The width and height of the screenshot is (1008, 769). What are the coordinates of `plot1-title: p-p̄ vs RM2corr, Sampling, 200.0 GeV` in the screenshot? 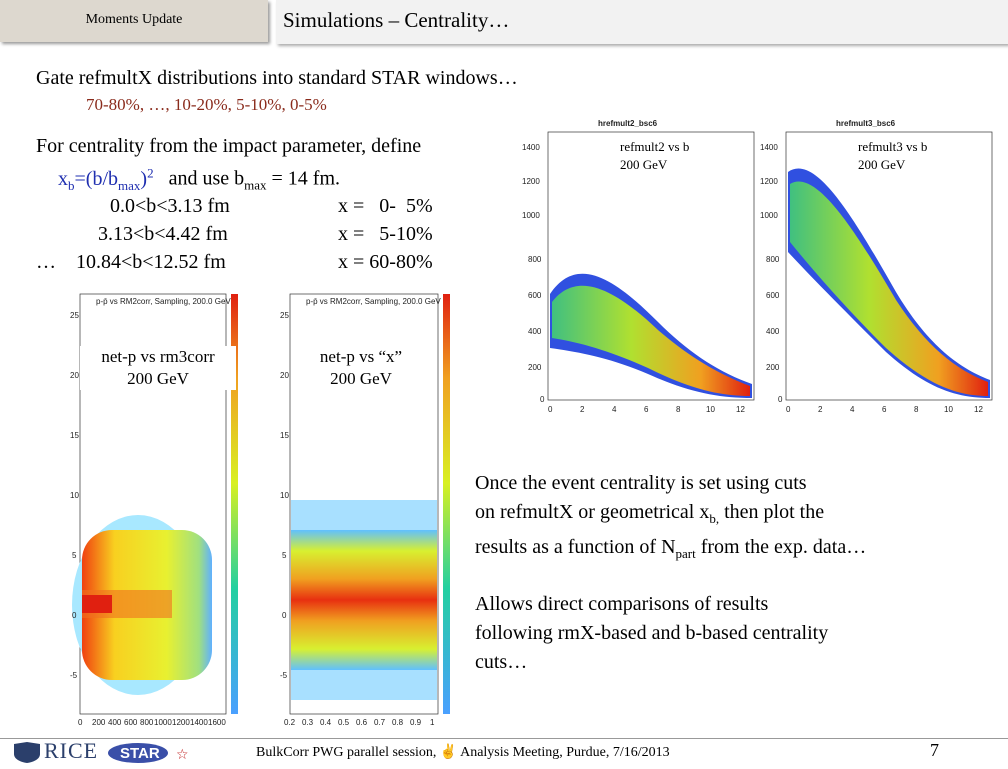 It's located at (163, 301).